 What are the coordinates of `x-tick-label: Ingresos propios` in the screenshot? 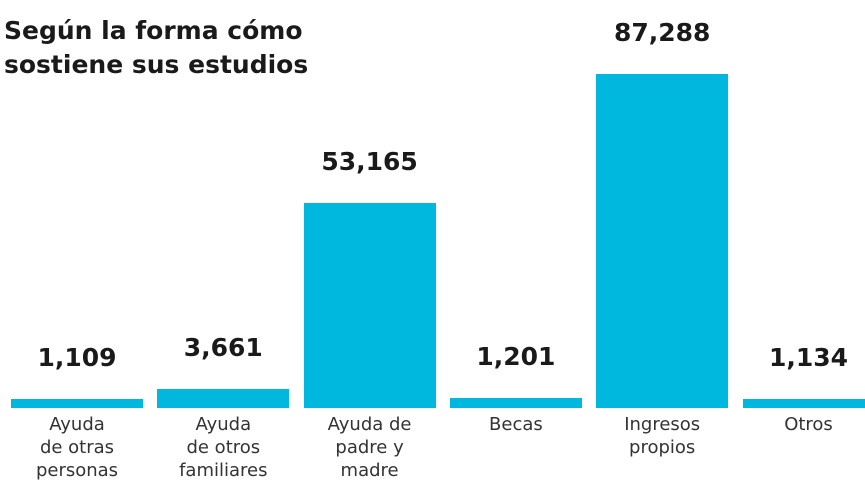 It's located at (662, 436).